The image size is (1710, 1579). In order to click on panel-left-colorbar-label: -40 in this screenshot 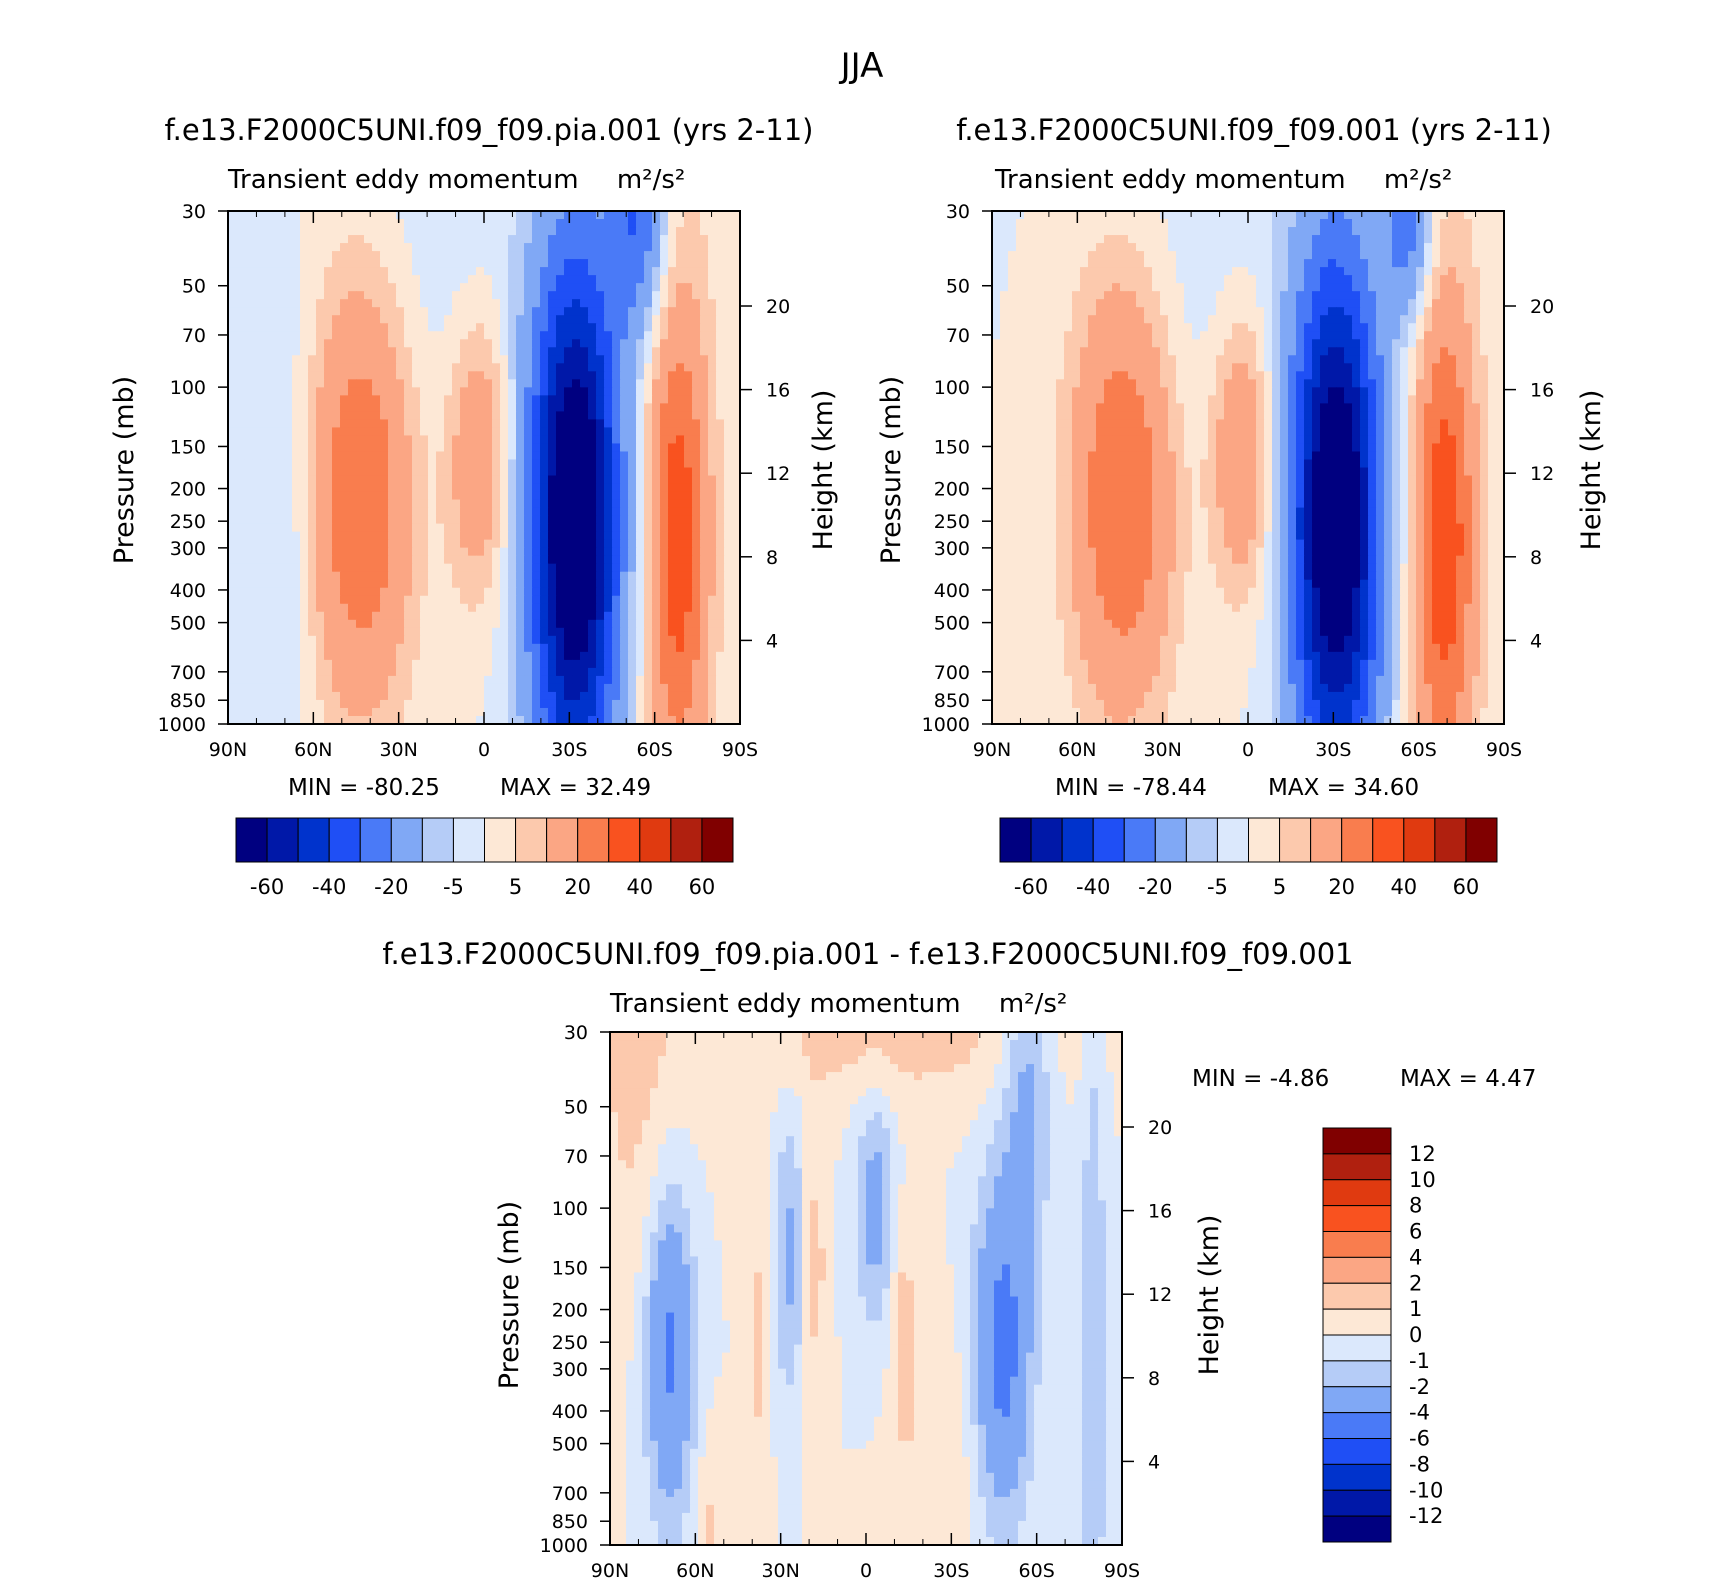, I will do `click(329, 887)`.